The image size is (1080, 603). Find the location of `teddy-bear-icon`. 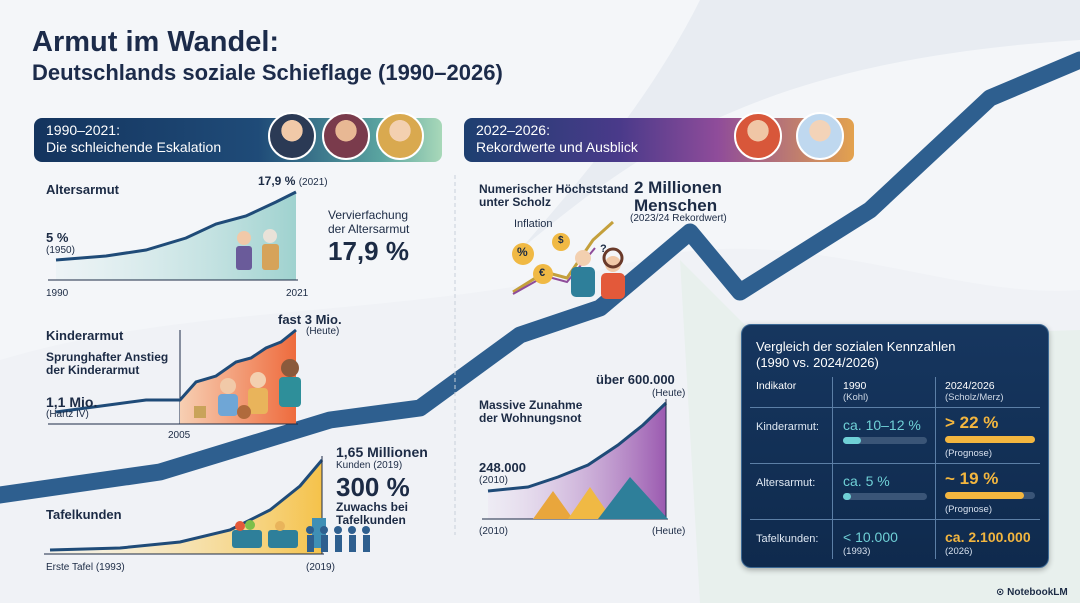

teddy-bear-icon is located at coordinates (244, 412).